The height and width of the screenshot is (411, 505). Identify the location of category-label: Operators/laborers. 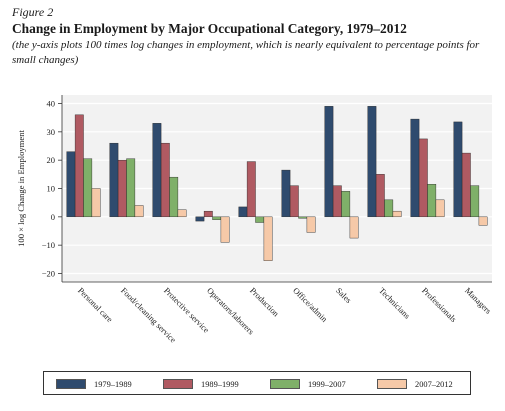
(230, 311).